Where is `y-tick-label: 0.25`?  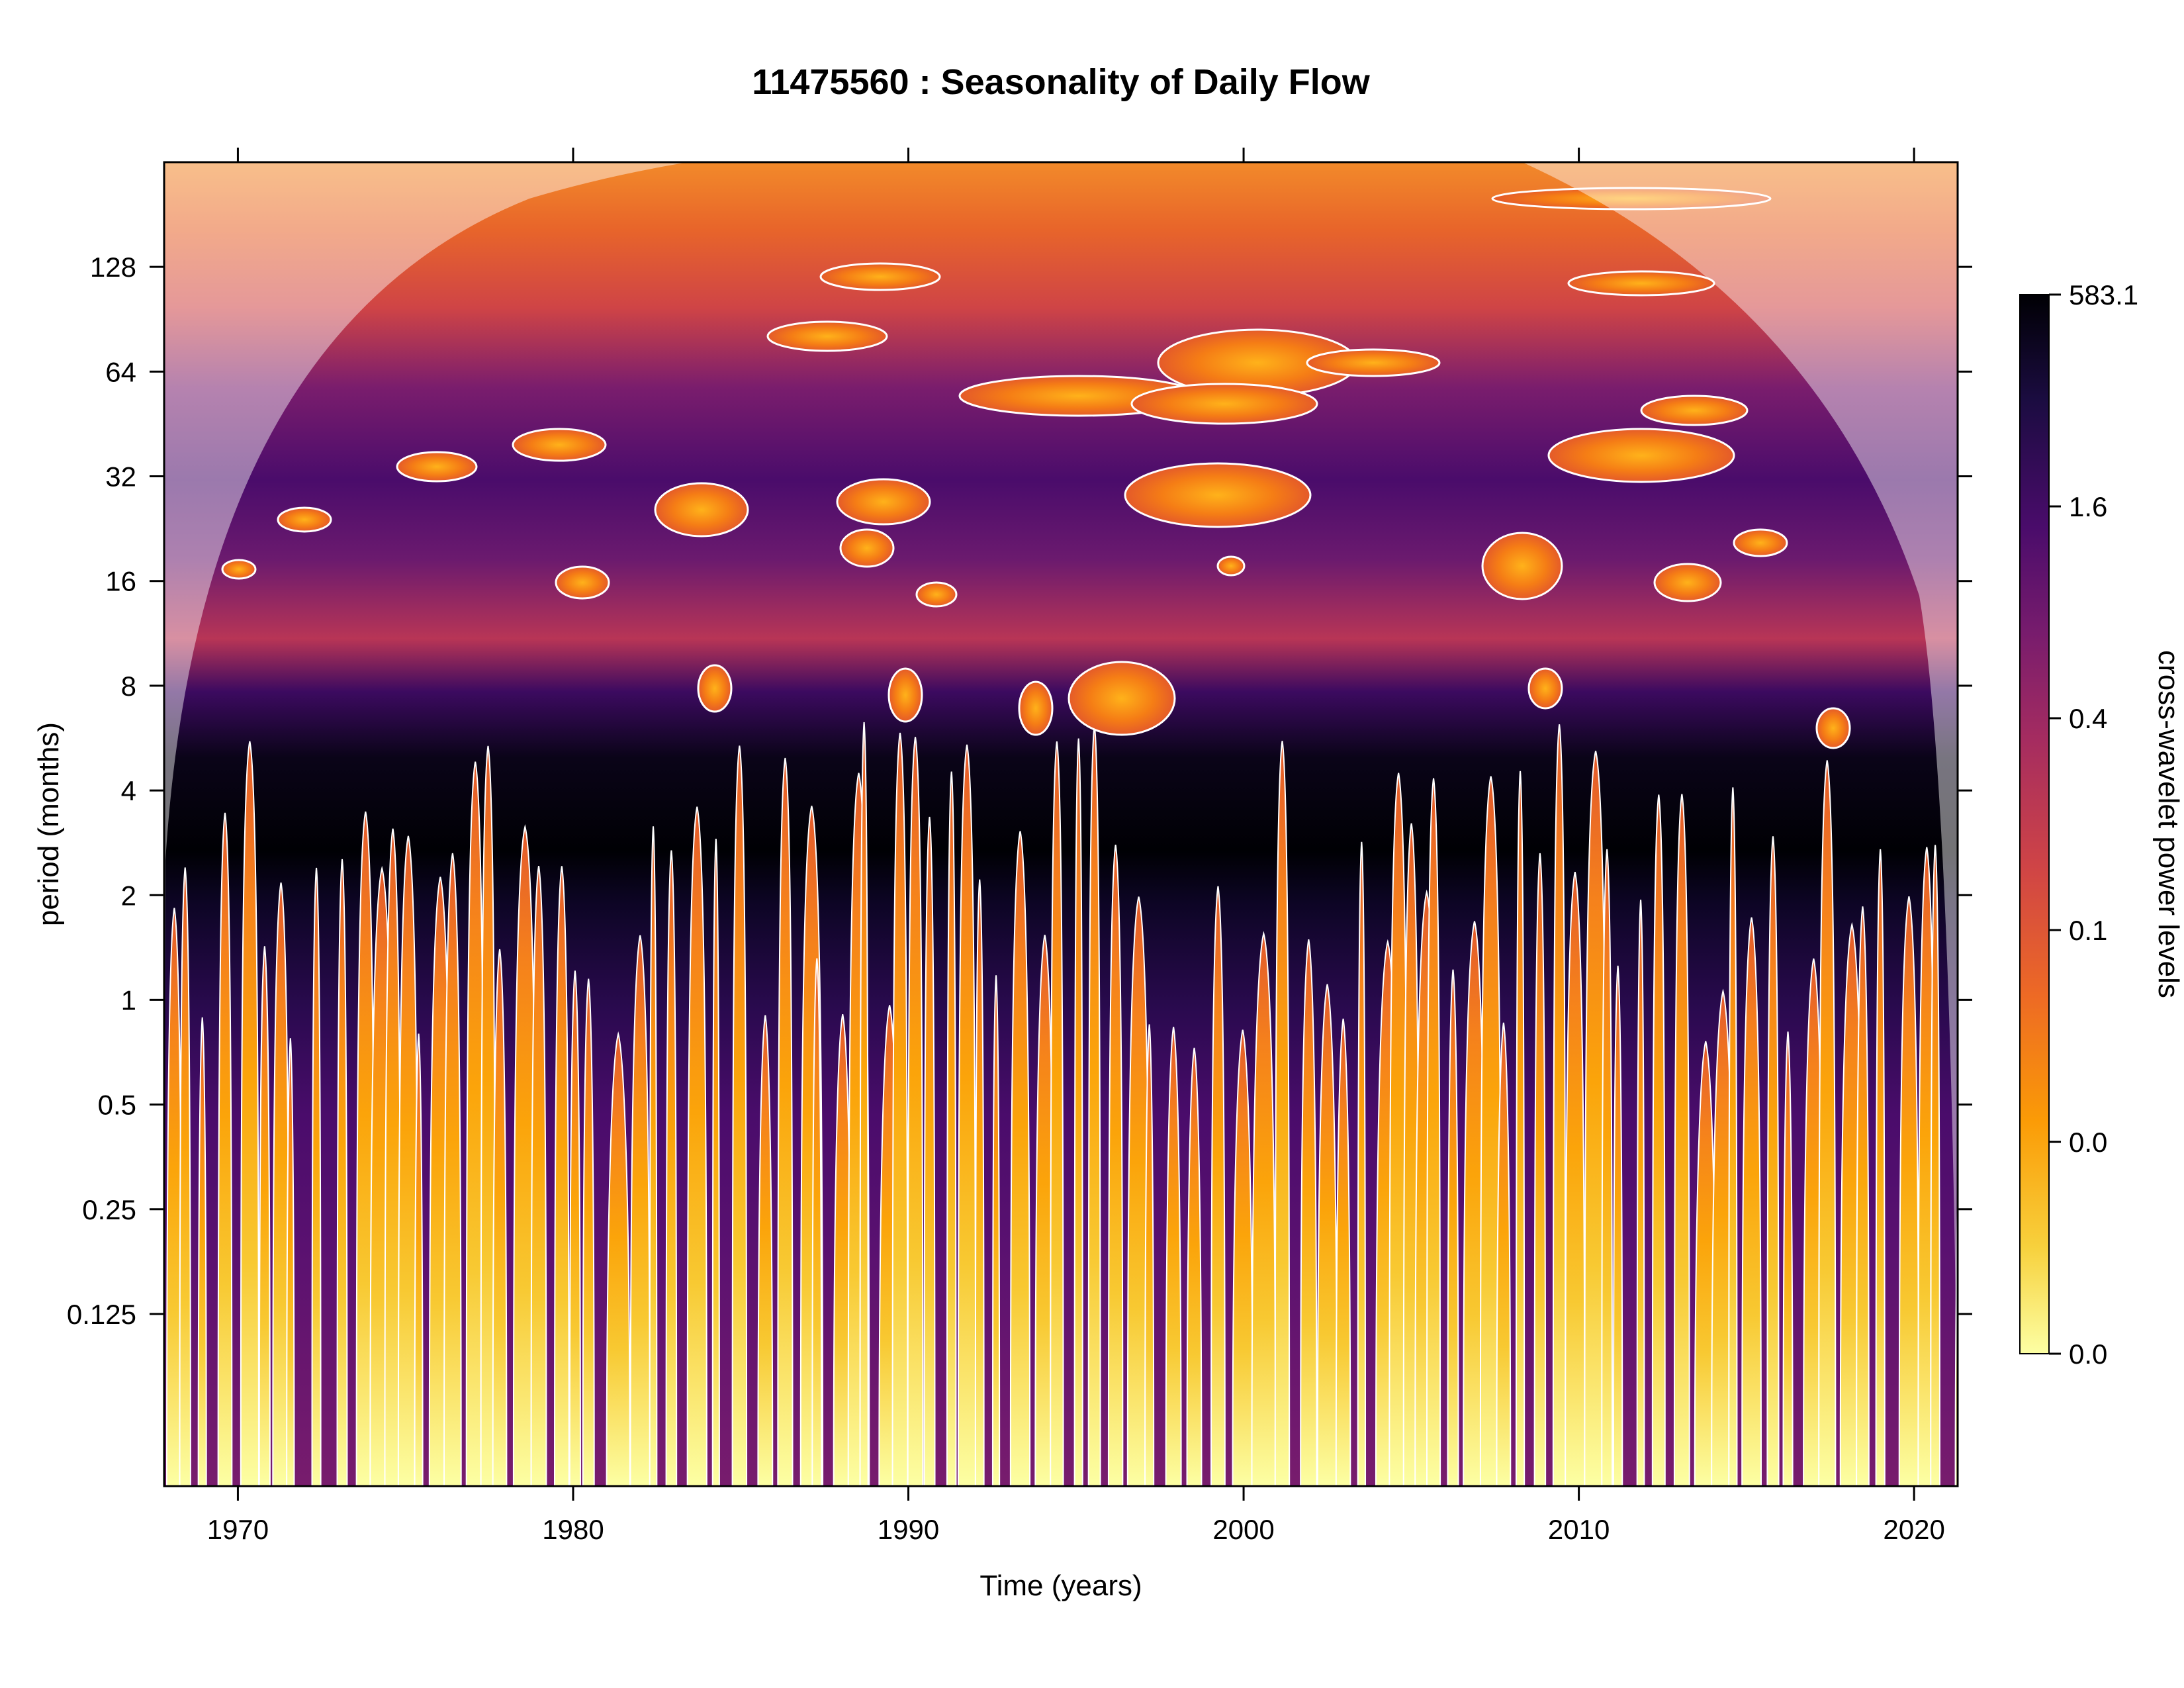 y-tick-label: 0.25 is located at coordinates (109, 1209).